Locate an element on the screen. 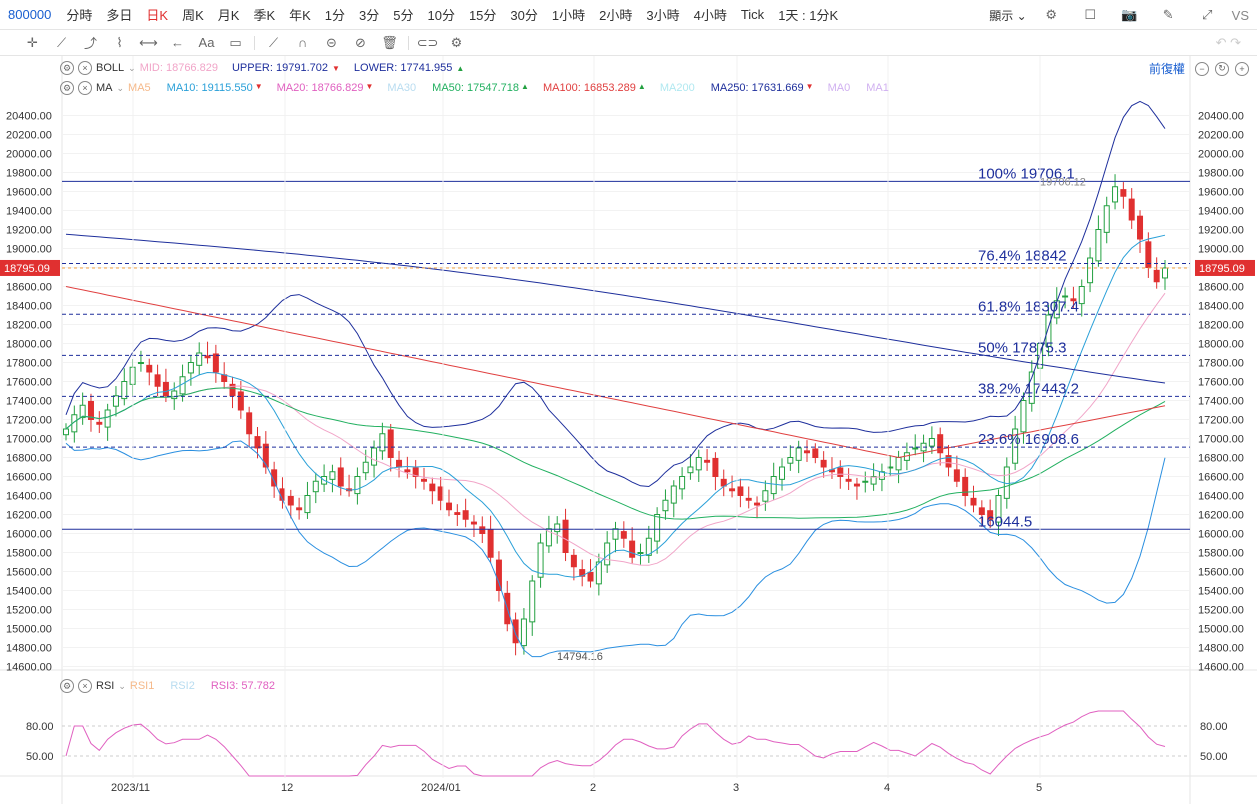 This screenshot has width=1257, height=804. down-arrow-icon: ▼ is located at coordinates (335, 68).